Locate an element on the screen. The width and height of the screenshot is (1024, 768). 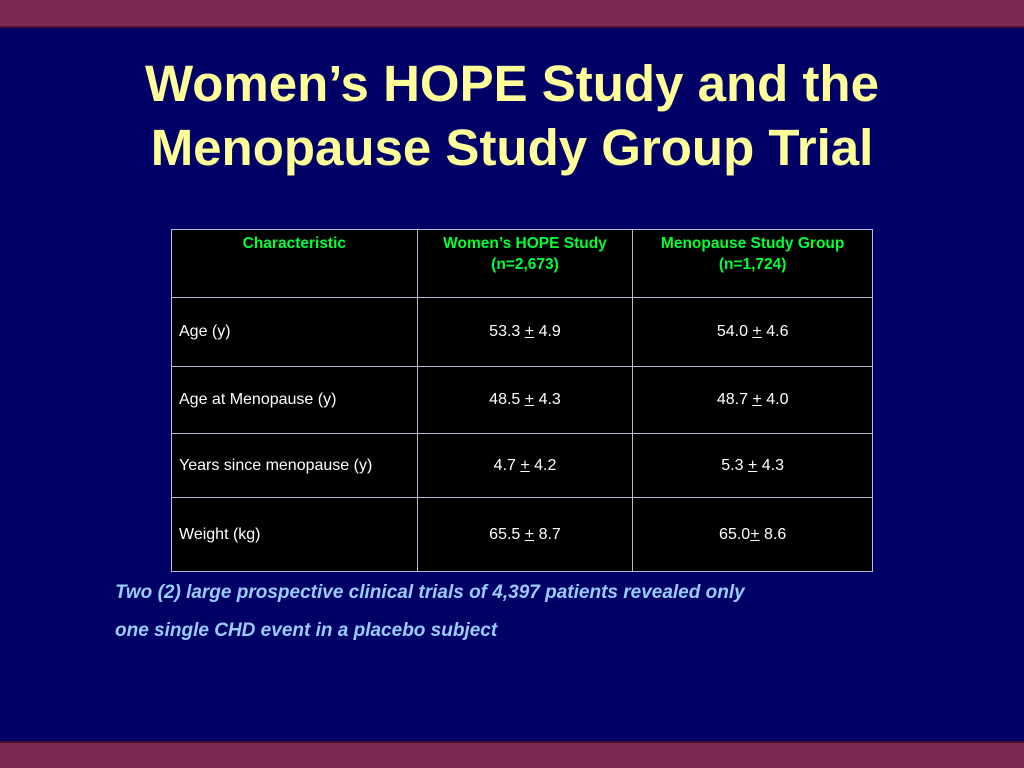
row-label: Age (y) is located at coordinates (294, 332).